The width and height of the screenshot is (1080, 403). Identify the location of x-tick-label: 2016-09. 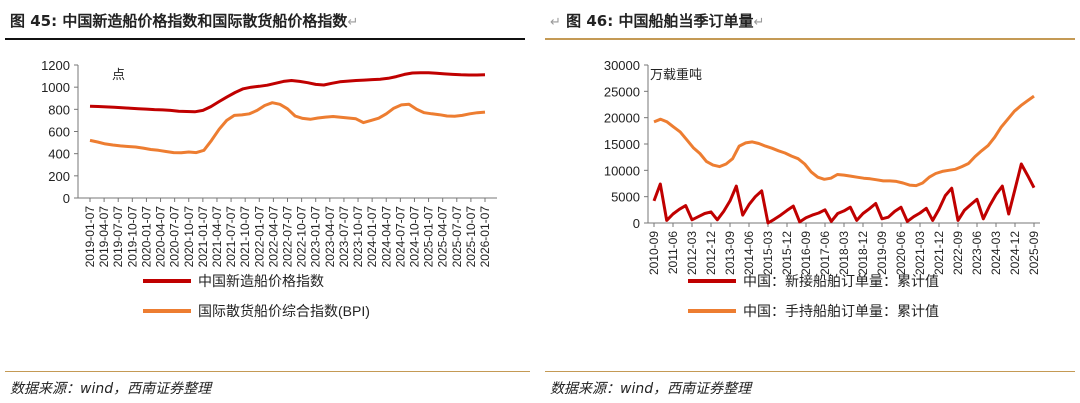
(806, 253).